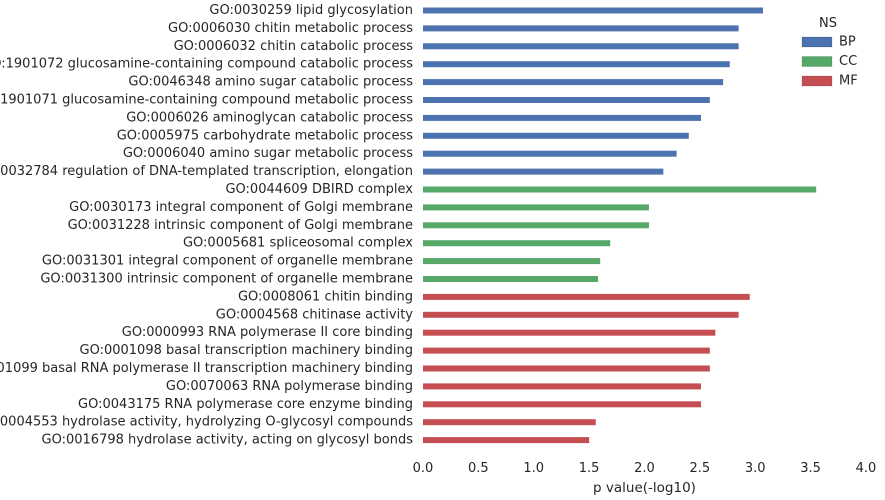 The height and width of the screenshot is (500, 885). What do you see at coordinates (290, 28) in the screenshot?
I see `category-label: GO:0006030 chitin metabolic process` at bounding box center [290, 28].